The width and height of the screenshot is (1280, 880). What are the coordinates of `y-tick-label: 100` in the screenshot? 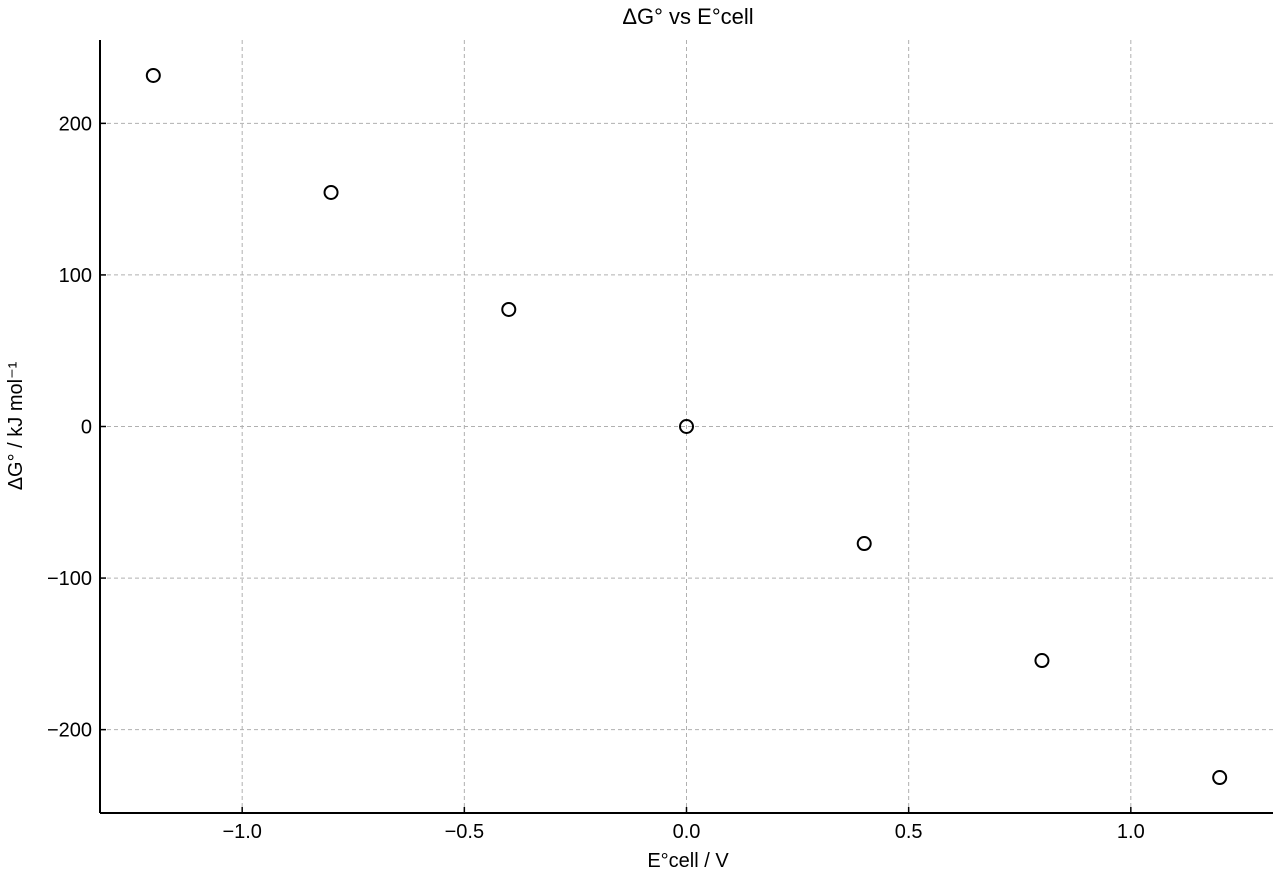 It's located at (75, 276).